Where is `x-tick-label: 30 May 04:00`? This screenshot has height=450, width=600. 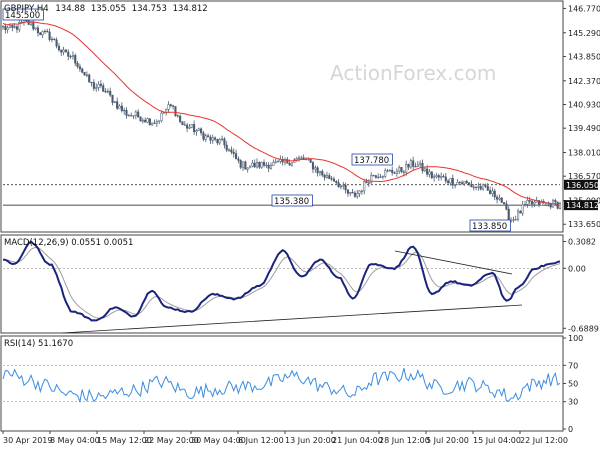 x-tick-label: 30 May 04:00 is located at coordinates (218, 440).